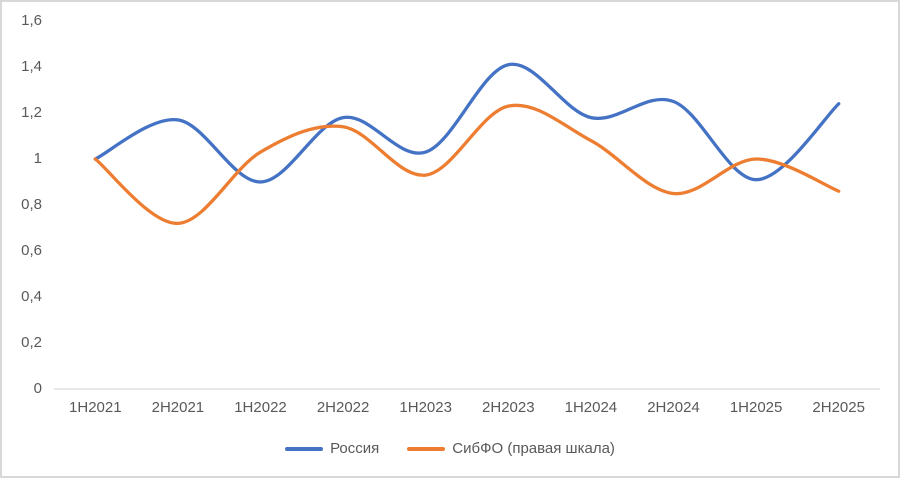  I want to click on x-tick-label: 1H2024, so click(591, 407).